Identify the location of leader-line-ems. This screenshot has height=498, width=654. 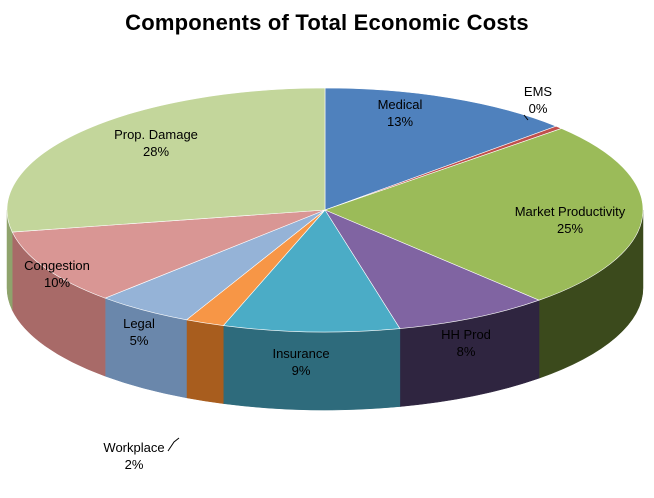
(526, 117).